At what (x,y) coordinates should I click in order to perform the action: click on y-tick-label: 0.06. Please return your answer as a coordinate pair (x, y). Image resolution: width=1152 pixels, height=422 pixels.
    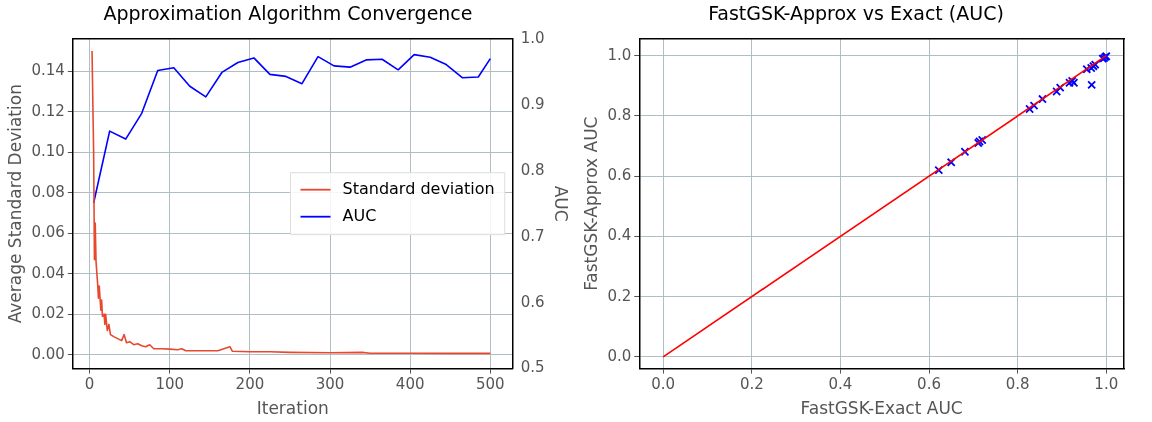
    Looking at the image, I should click on (48, 232).